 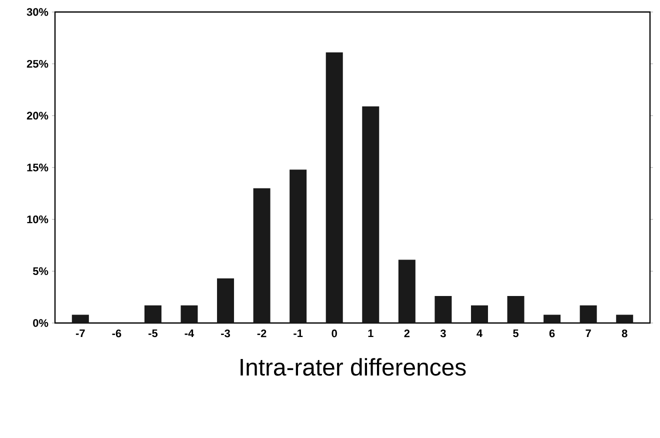 What do you see at coordinates (552, 334) in the screenshot?
I see `x-tick-label: 6` at bounding box center [552, 334].